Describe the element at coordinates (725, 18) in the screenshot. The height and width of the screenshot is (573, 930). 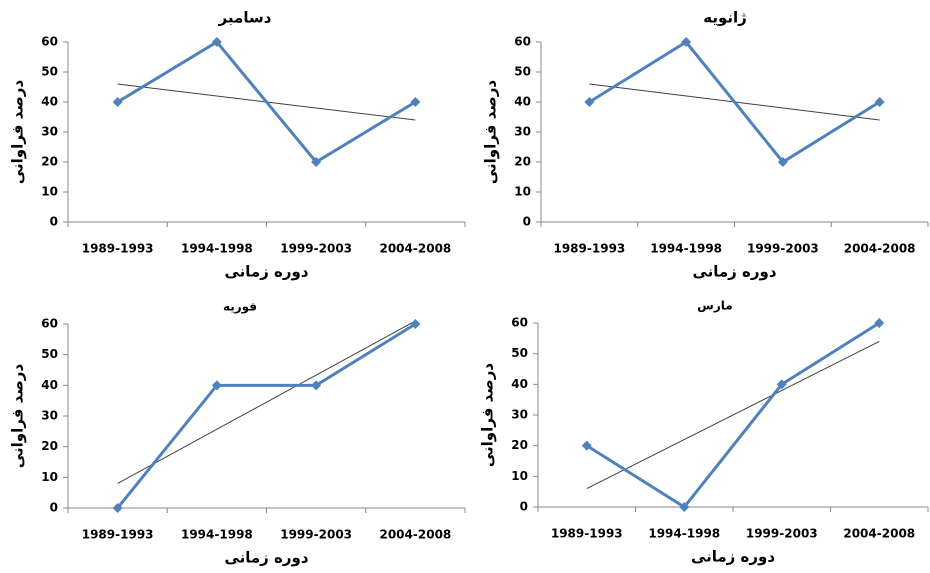
I see `chart-title: ژانویه` at that location.